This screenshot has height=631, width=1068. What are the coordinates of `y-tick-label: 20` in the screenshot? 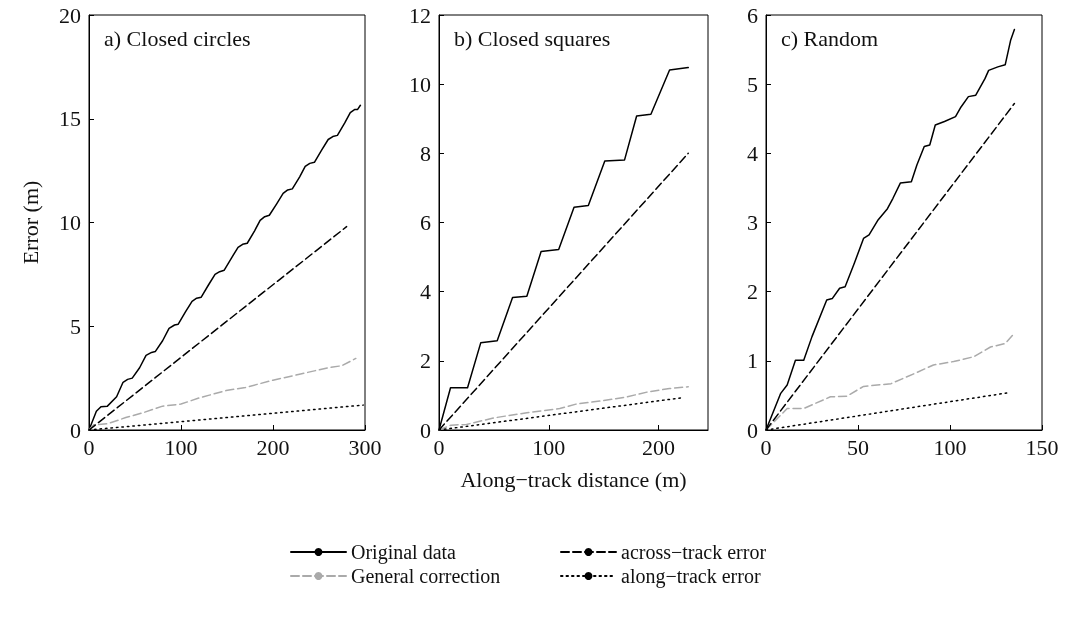 It's located at (70, 15).